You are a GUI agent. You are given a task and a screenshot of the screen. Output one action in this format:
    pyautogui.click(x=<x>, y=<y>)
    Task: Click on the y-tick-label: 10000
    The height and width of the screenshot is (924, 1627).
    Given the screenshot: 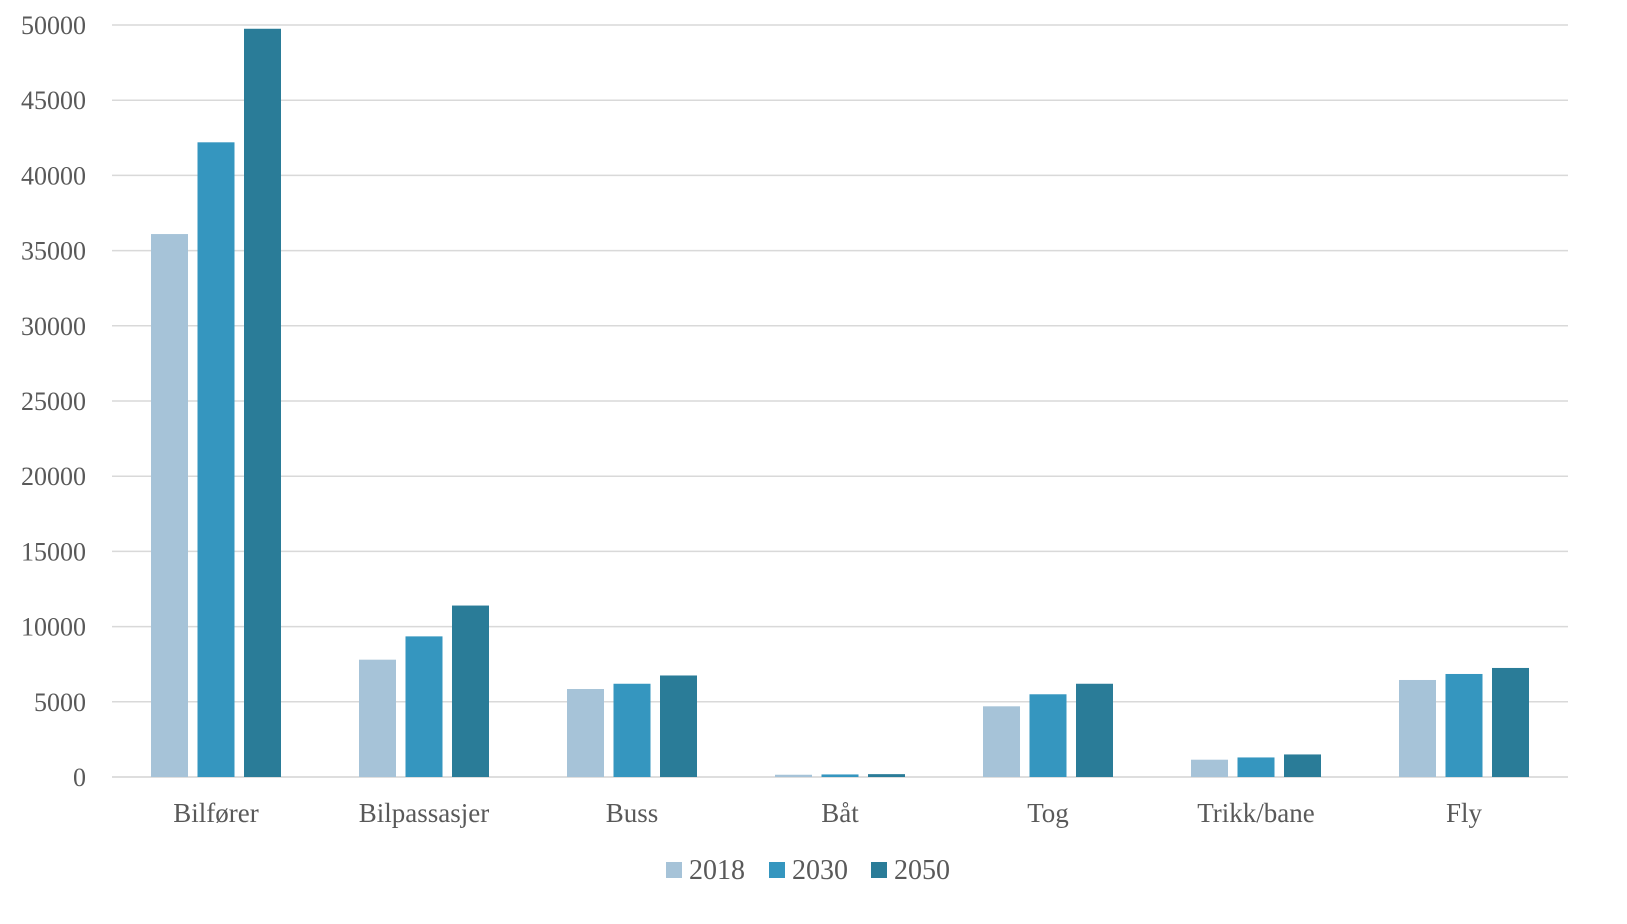 What is the action you would take?
    pyautogui.click(x=53, y=627)
    